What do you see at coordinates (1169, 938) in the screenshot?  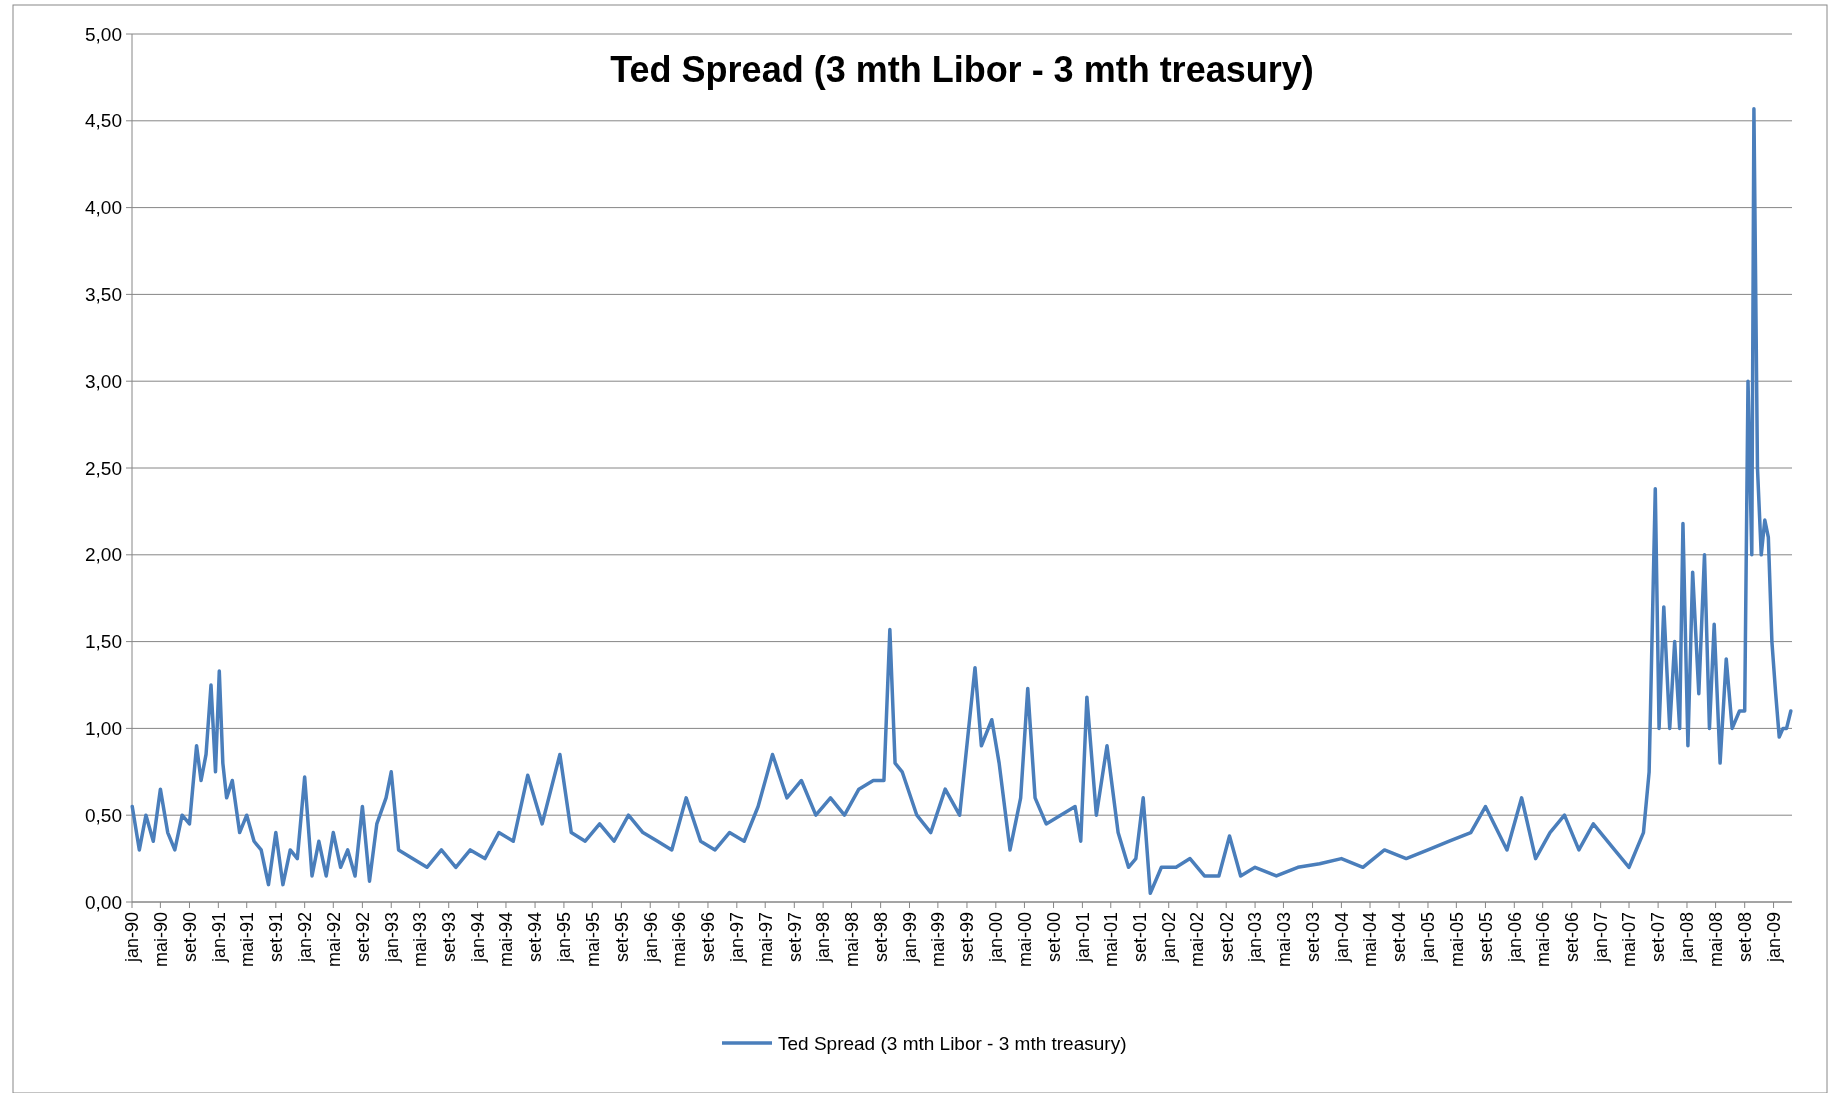 I see `x-tick-label: jan-02` at bounding box center [1169, 938].